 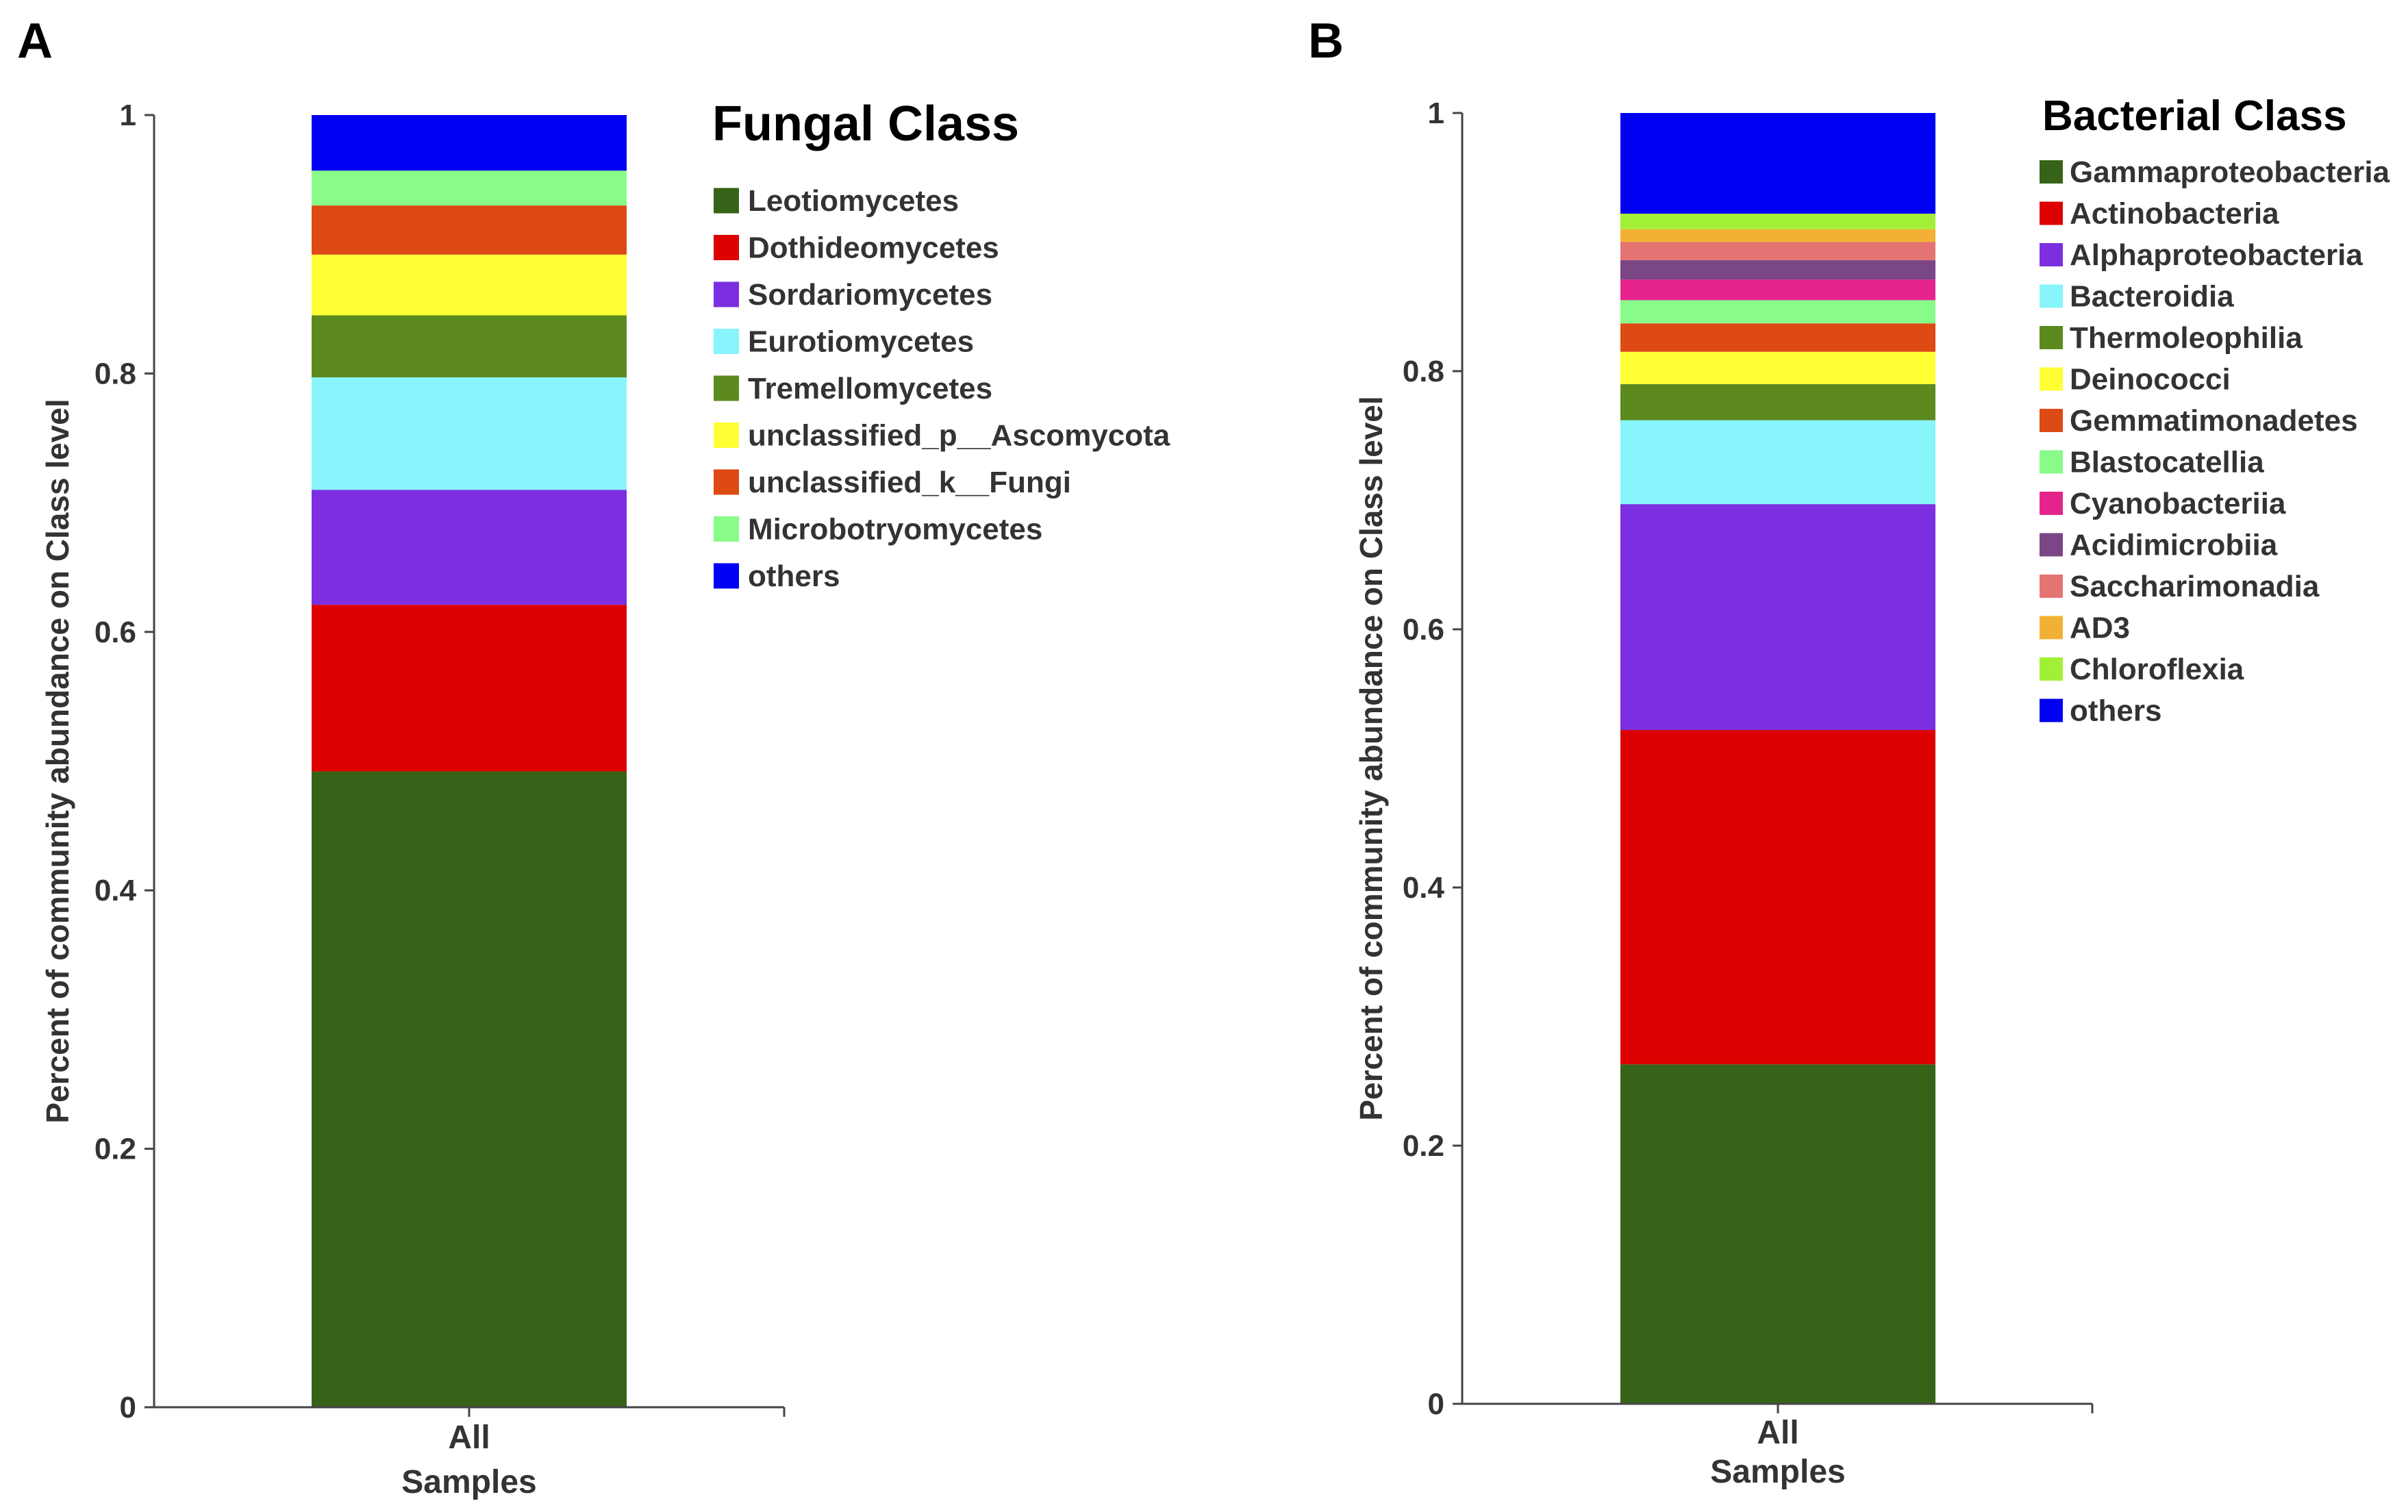 I want to click on y-tick-label: 0.2, so click(x=1424, y=1146).